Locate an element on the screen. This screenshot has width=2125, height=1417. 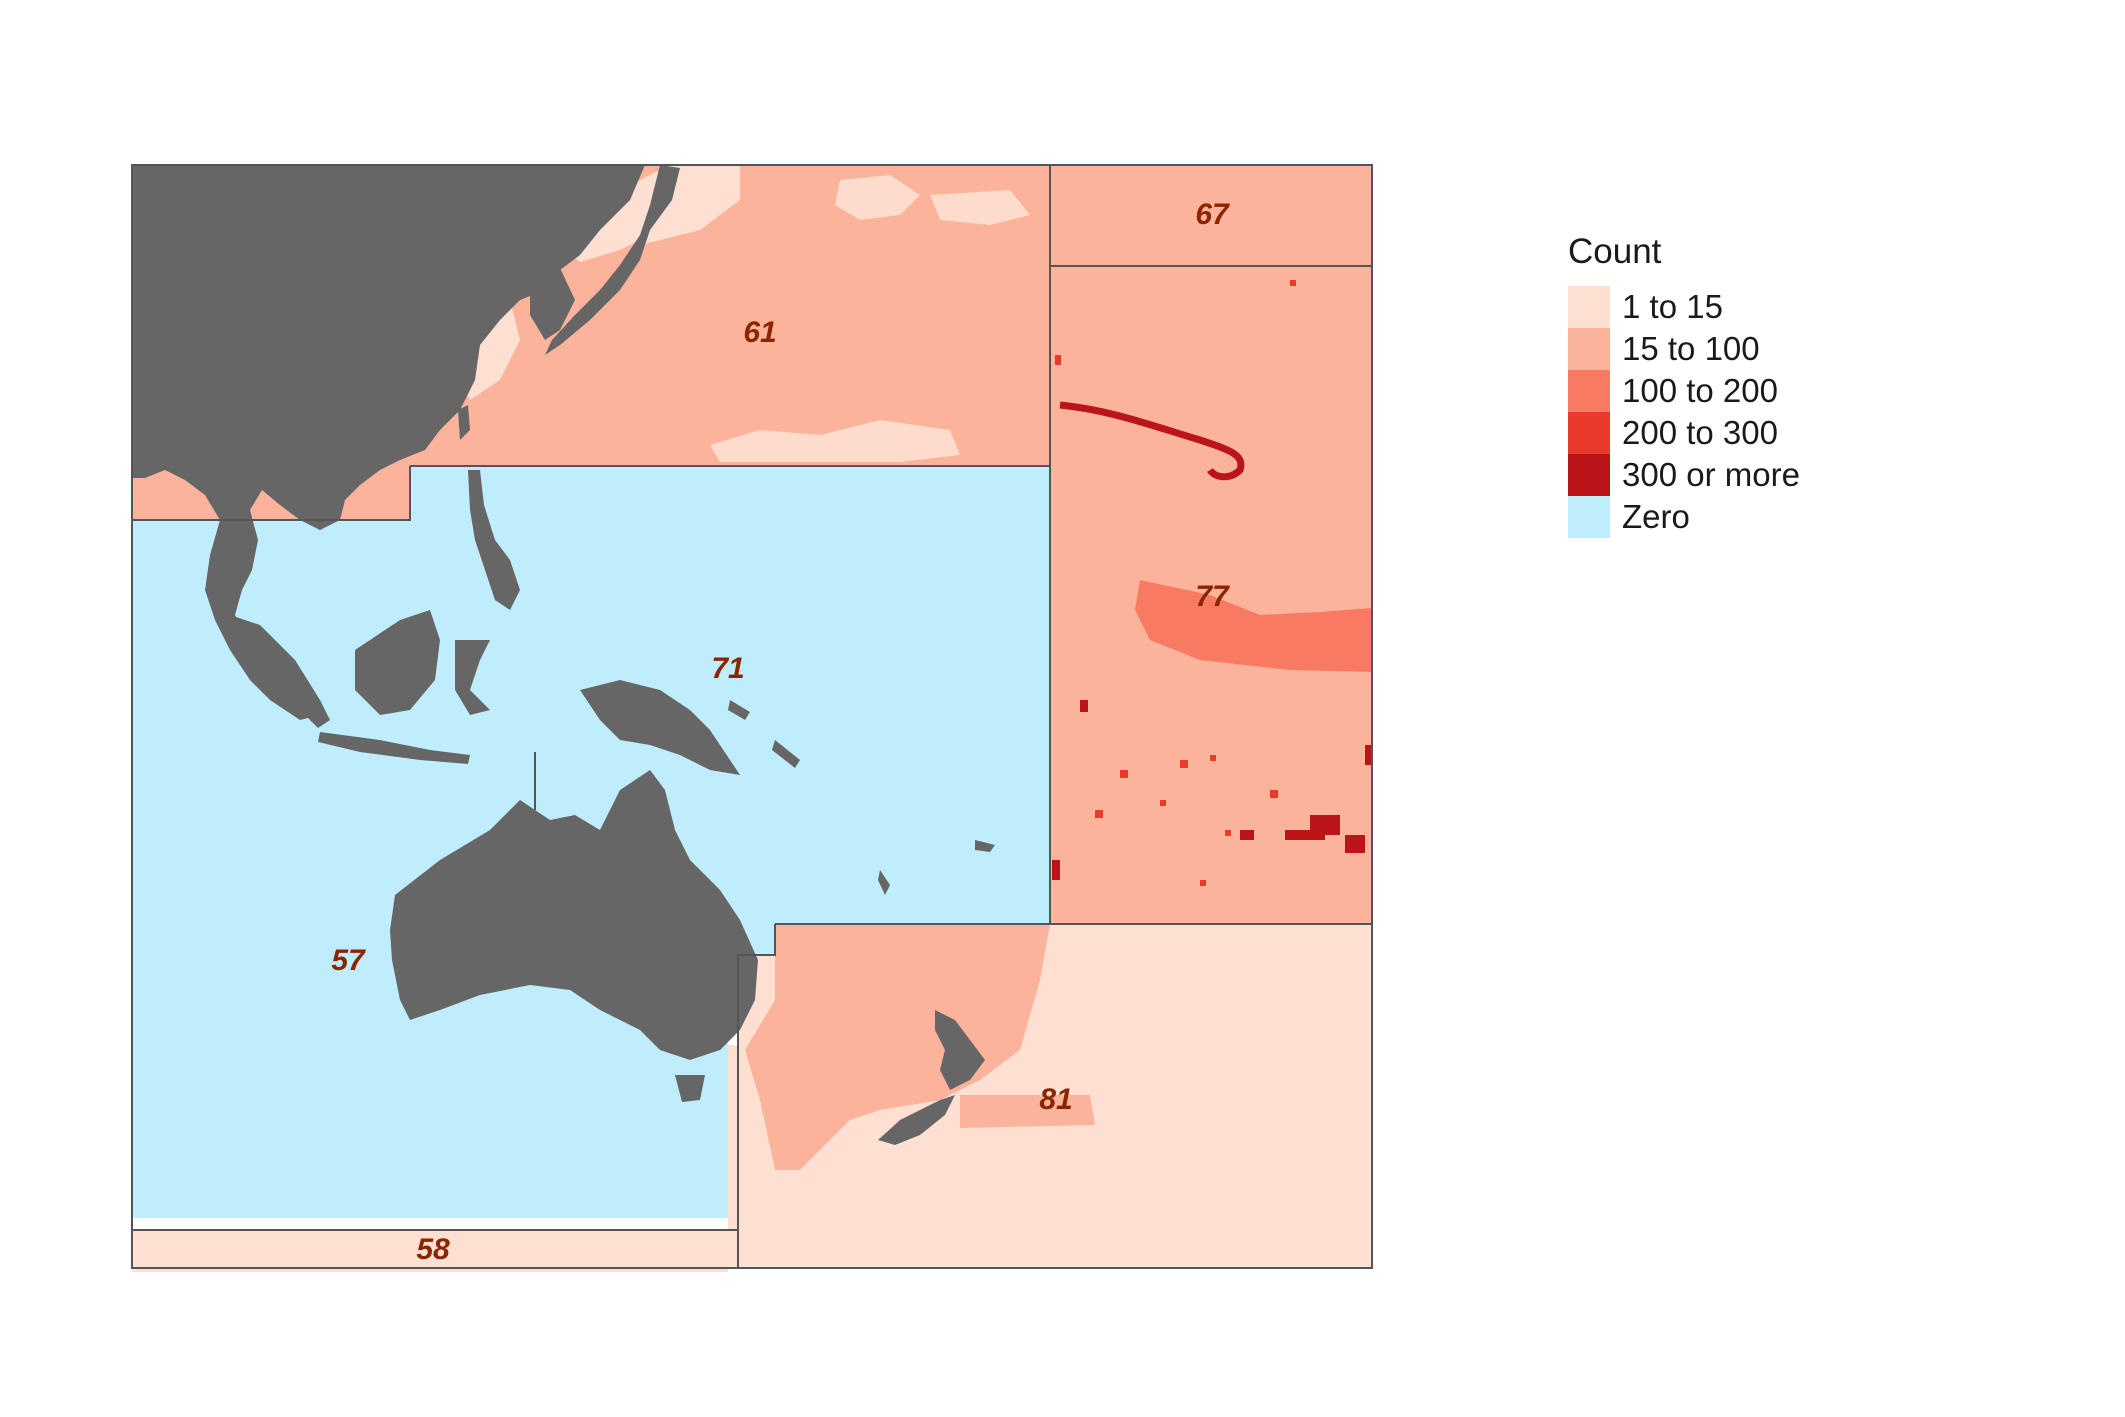
legend-item-15-100: 15 to 100 is located at coordinates (1684, 349).